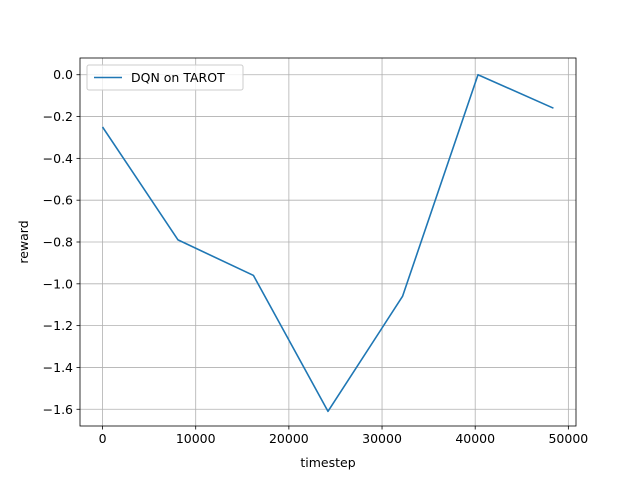 Image resolution: width=640 pixels, height=480 pixels. I want to click on x-tick-label: 50000, so click(568, 438).